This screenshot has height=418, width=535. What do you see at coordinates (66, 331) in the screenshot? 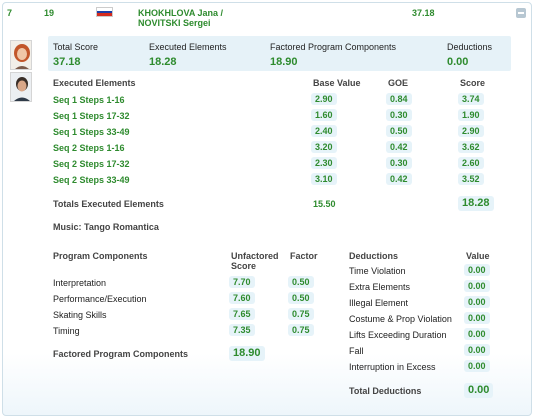
I see `component-name: Timing` at bounding box center [66, 331].